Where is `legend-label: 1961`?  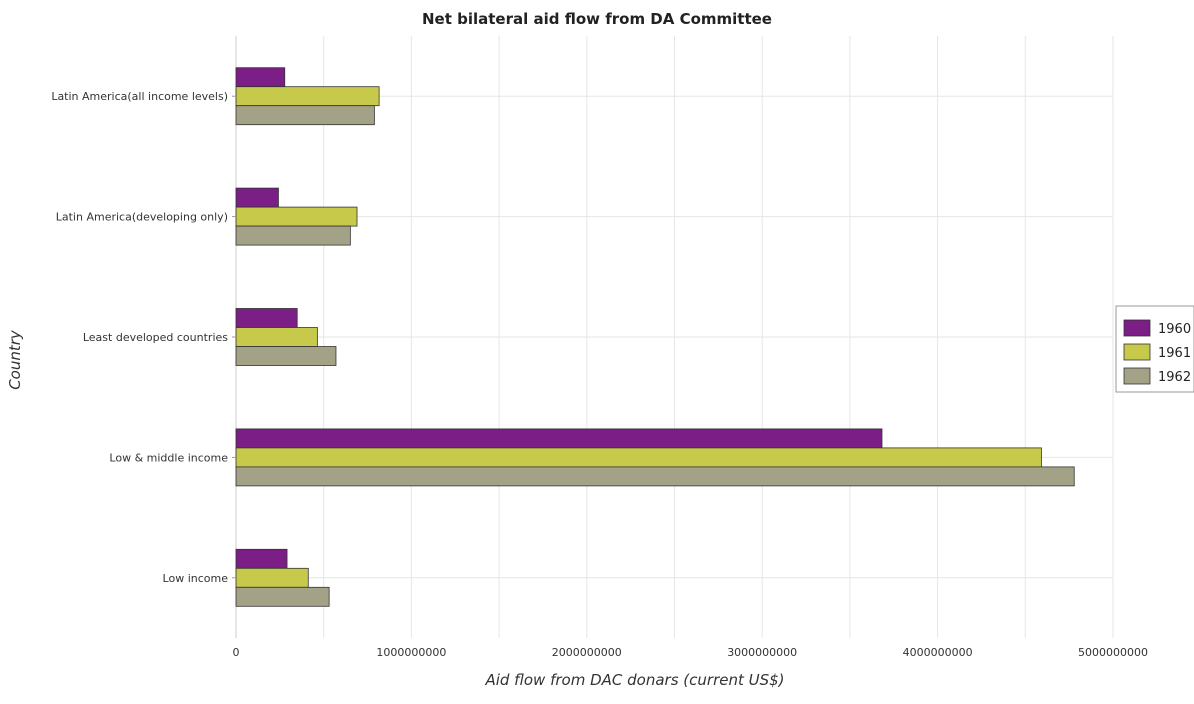 legend-label: 1961 is located at coordinates (1174, 353).